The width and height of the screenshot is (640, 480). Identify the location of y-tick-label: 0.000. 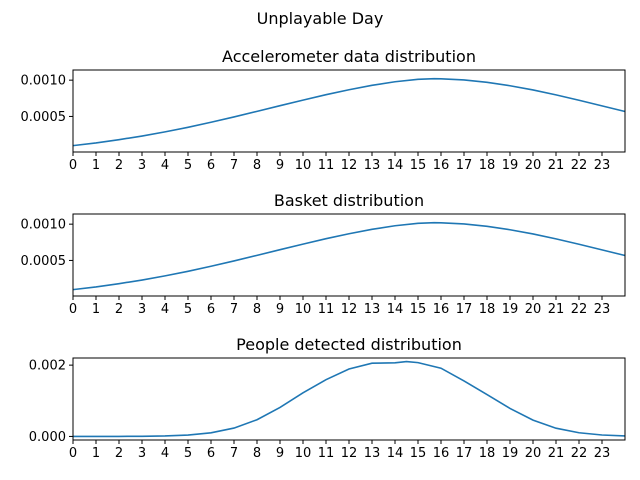
(47, 437).